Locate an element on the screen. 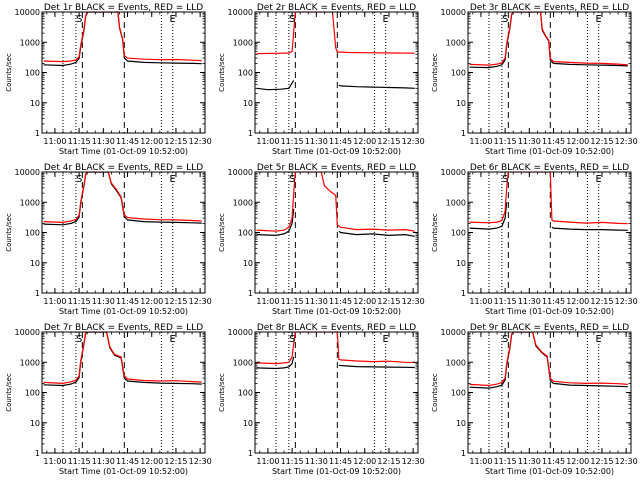 This screenshot has height=480, width=640. chart-title: Det 1r BLACK = Events, RED = LLD is located at coordinates (123, 8).